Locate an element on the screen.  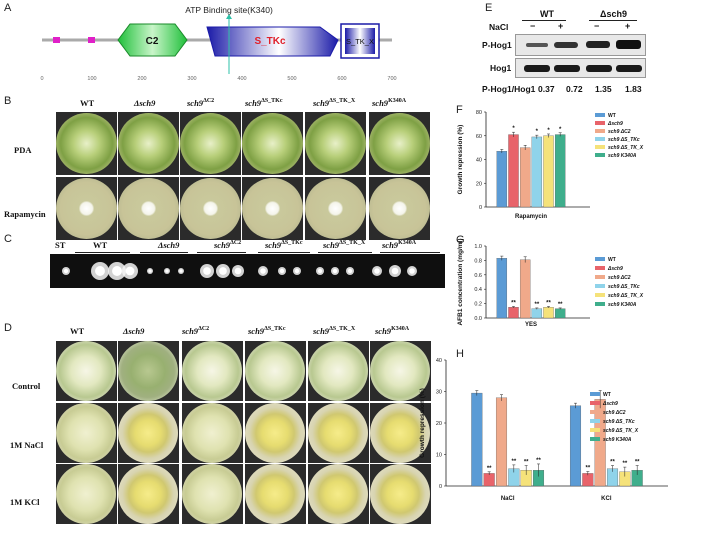
chart-G-ytick-label-3: 0.6 is located at coordinates (478, 276).